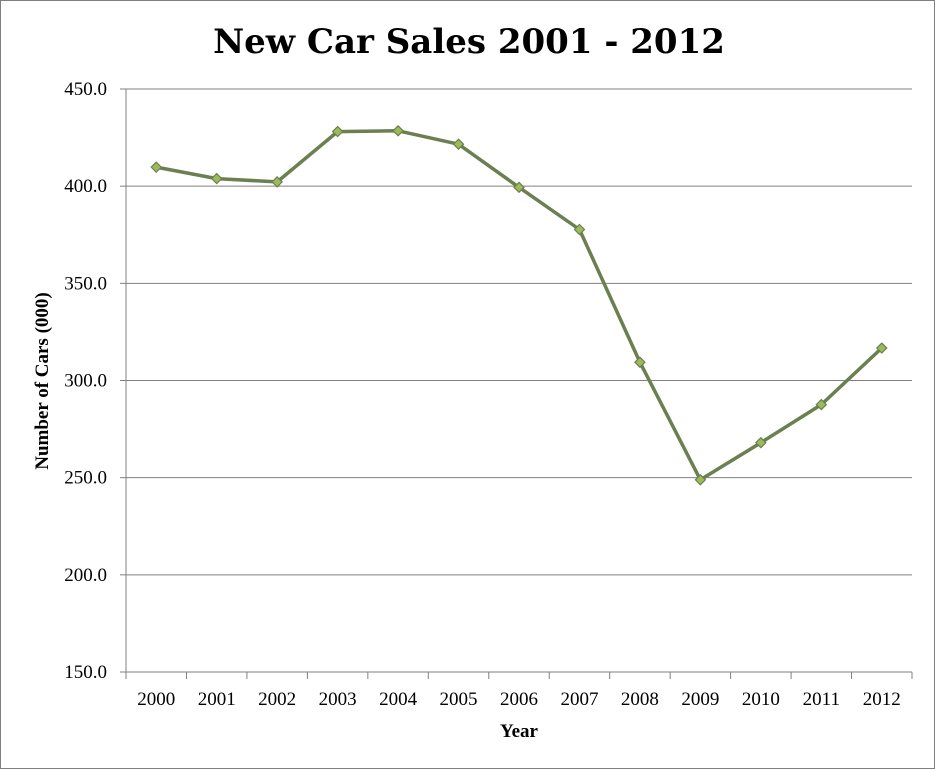 Image resolution: width=935 pixels, height=770 pixels. What do you see at coordinates (85, 89) in the screenshot?
I see `y-tick-label: 450.0` at bounding box center [85, 89].